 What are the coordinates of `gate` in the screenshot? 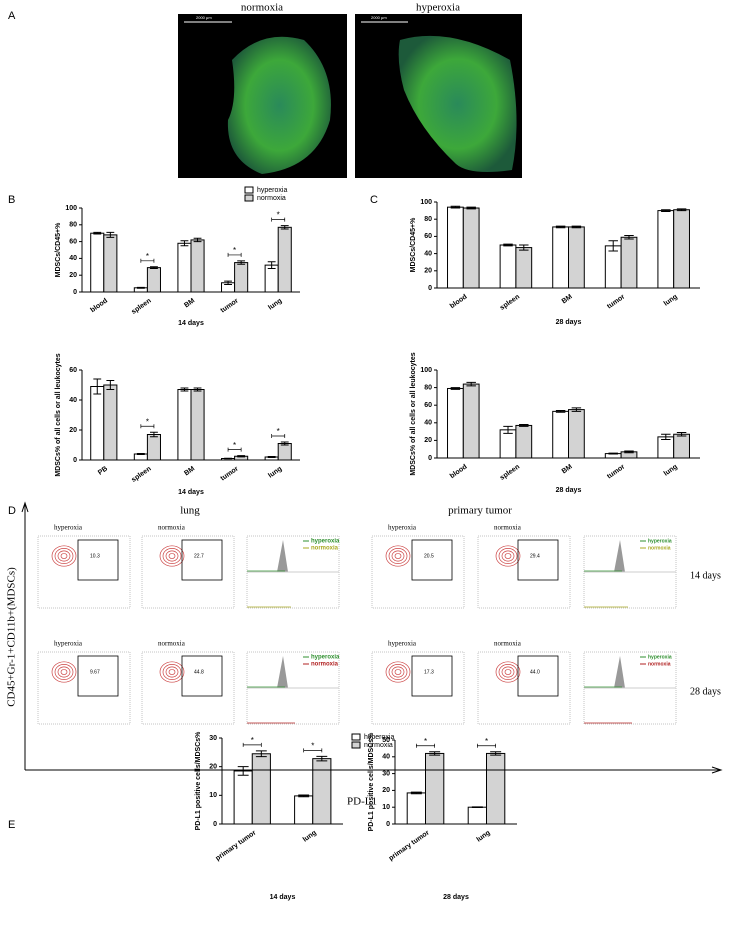 It's located at (538, 676).